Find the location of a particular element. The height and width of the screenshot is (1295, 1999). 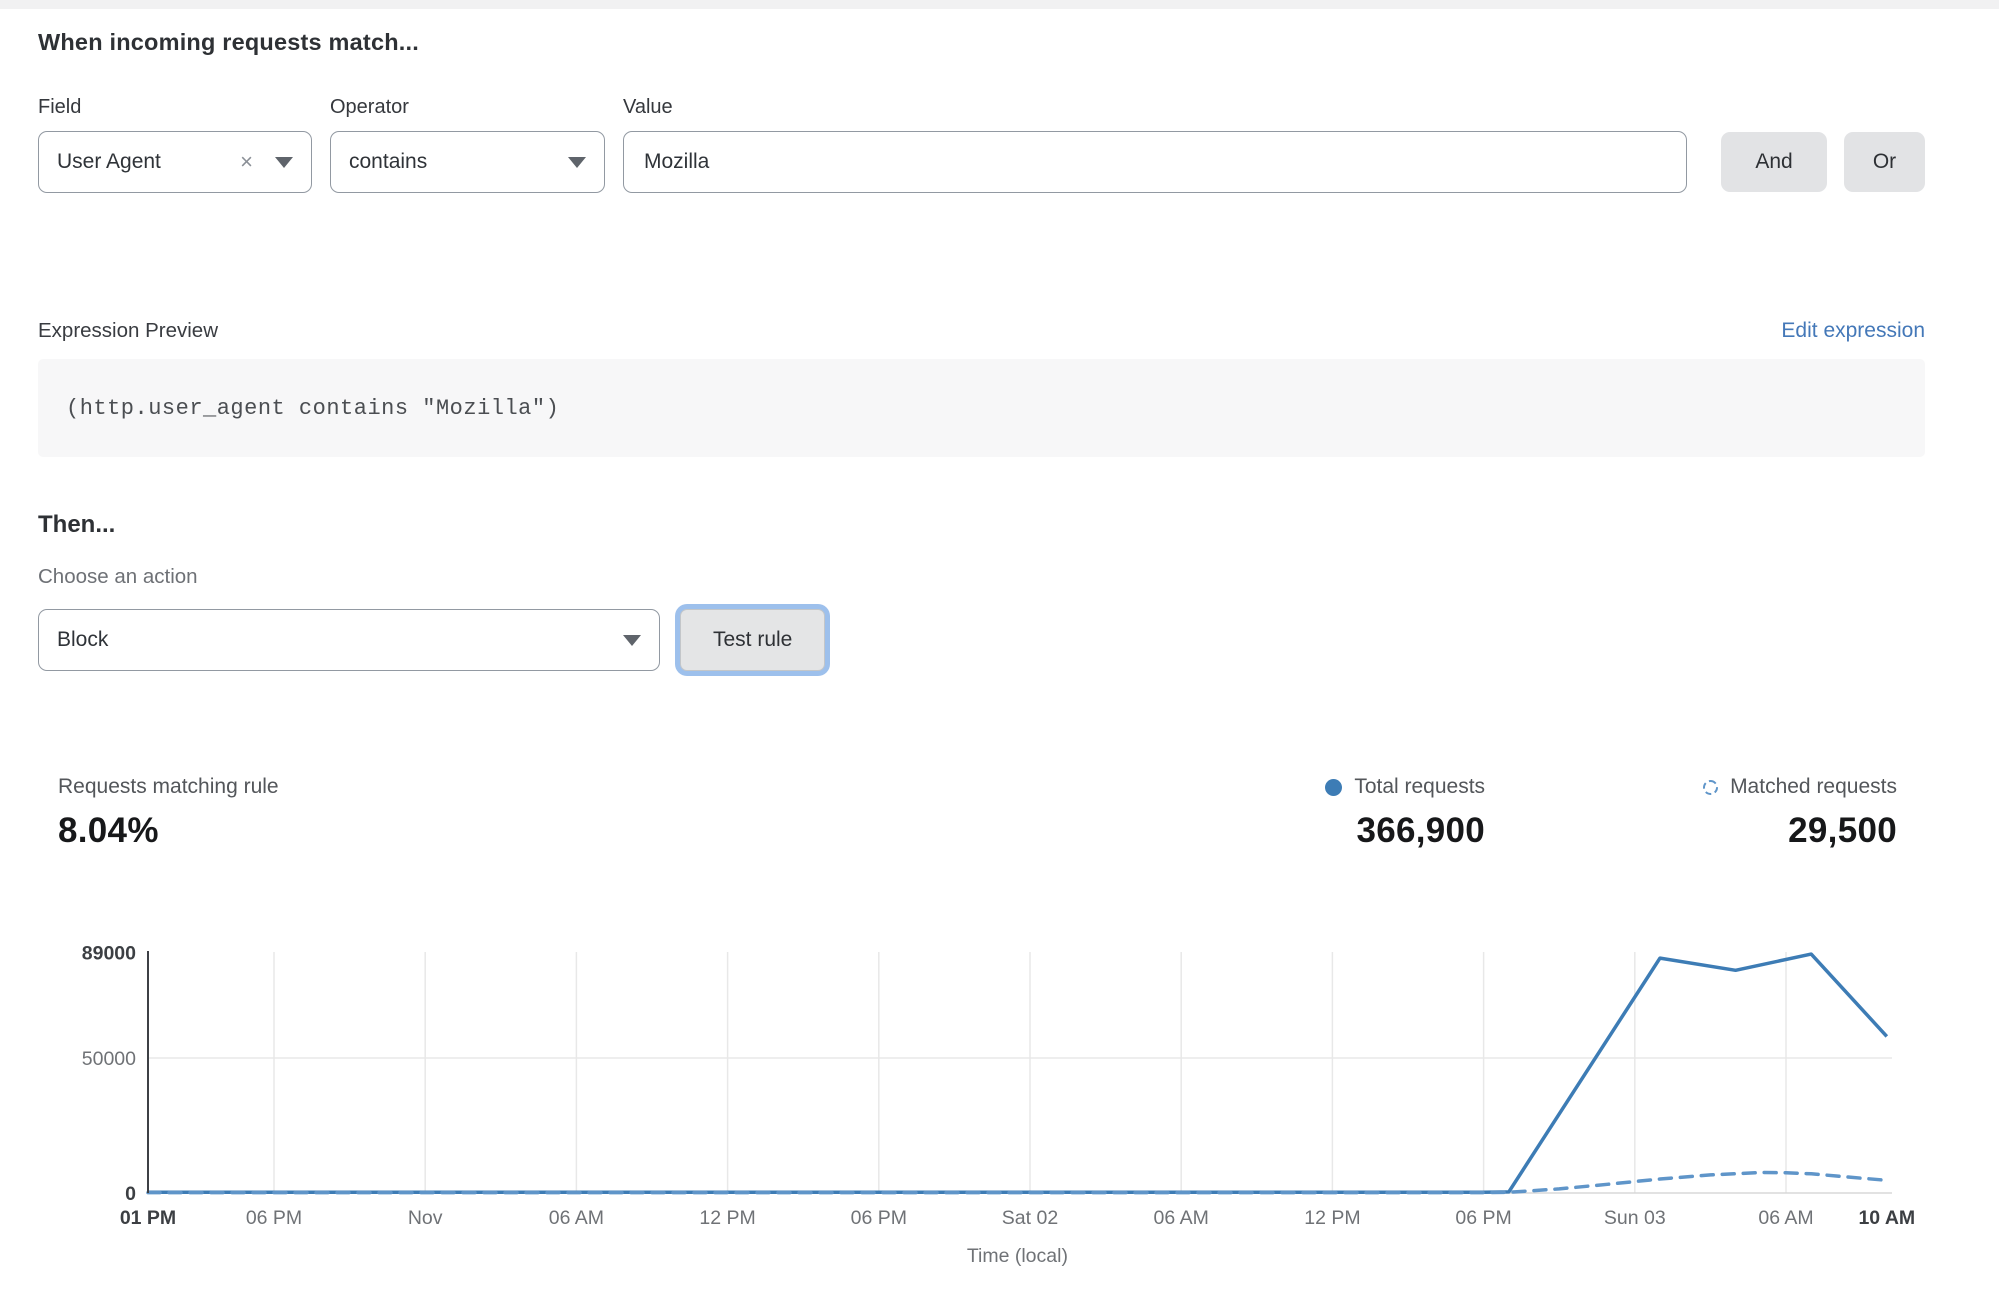

condition-logic-buttons: And Or is located at coordinates (1823, 162).